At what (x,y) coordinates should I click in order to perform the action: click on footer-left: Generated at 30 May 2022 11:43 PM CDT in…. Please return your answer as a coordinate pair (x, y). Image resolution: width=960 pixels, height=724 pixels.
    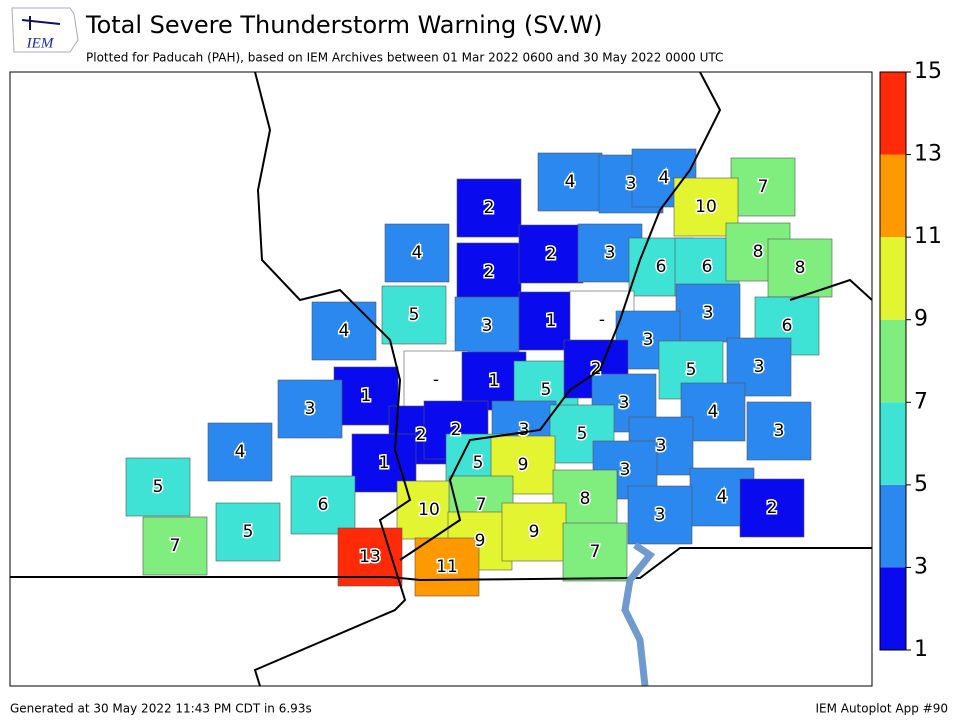
    Looking at the image, I should click on (161, 709).